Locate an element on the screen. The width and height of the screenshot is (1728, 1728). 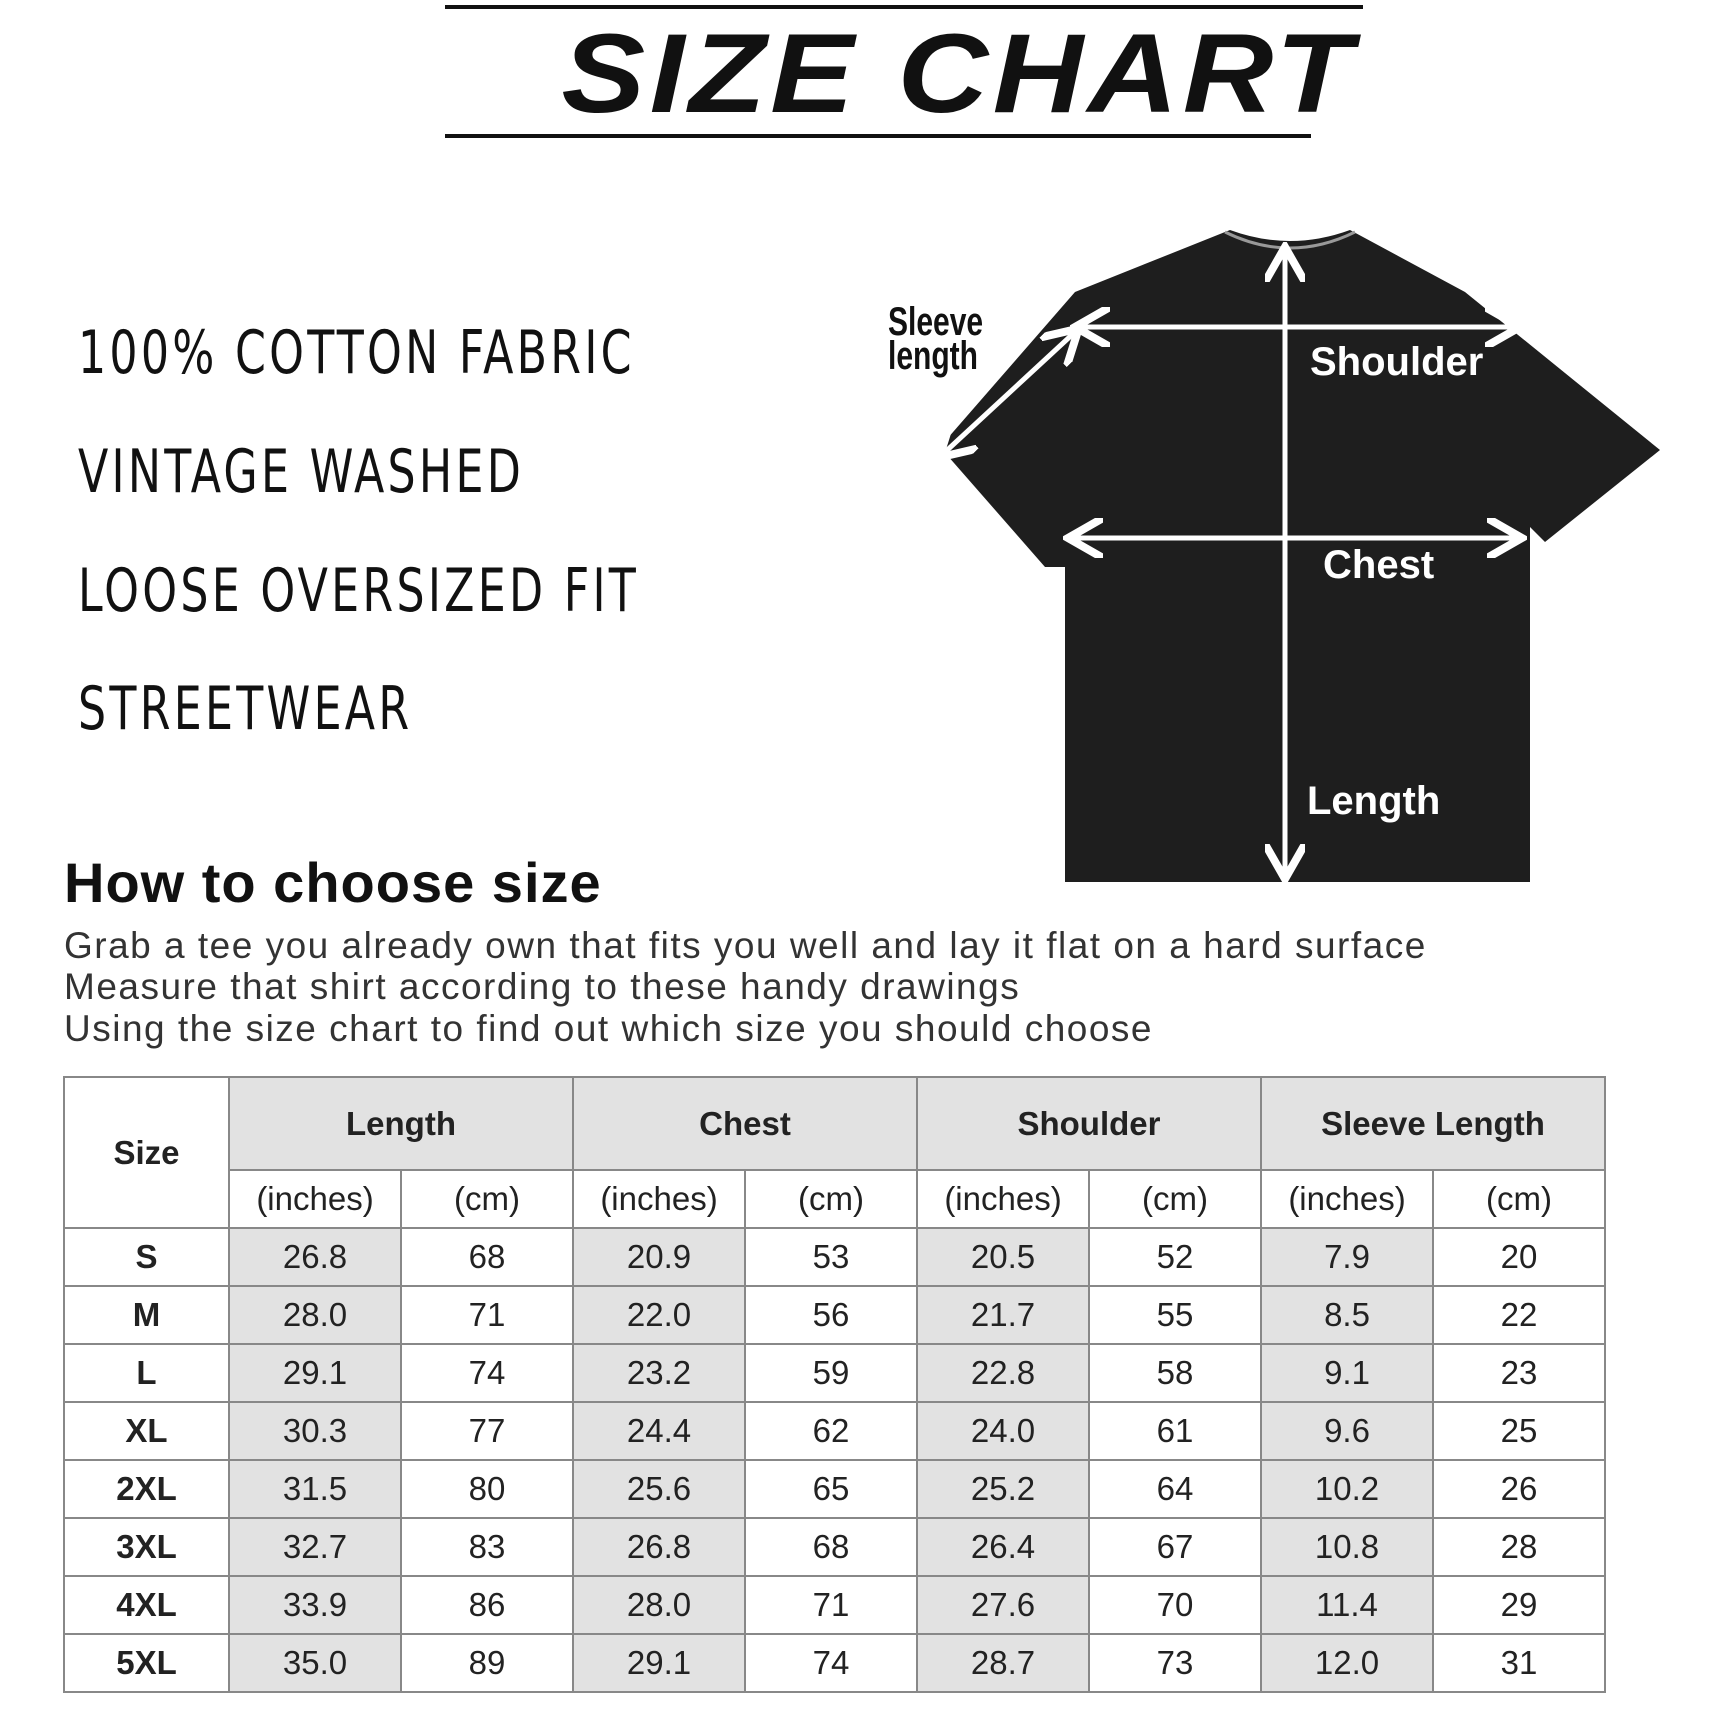
group-header-chest: Chest is located at coordinates (745, 1123).